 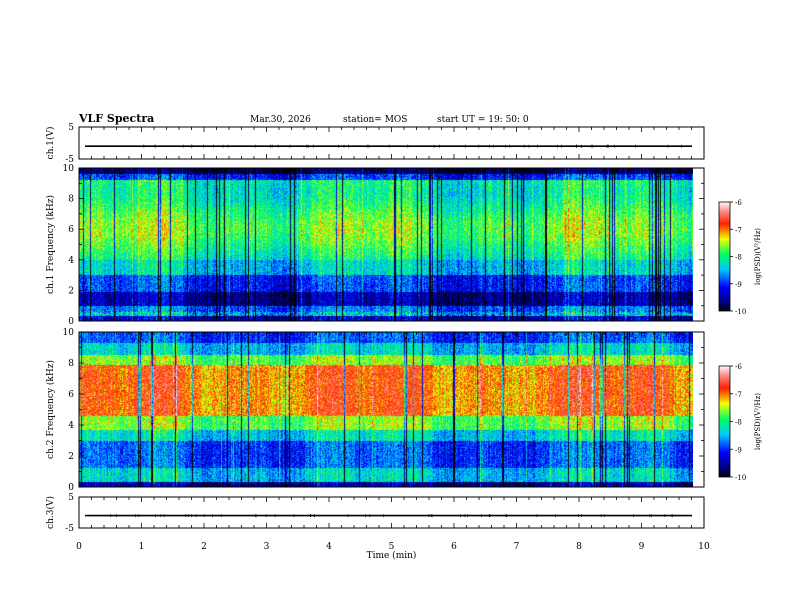 I want to click on ch1-spectrogram-colorbar, so click(x=724, y=256).